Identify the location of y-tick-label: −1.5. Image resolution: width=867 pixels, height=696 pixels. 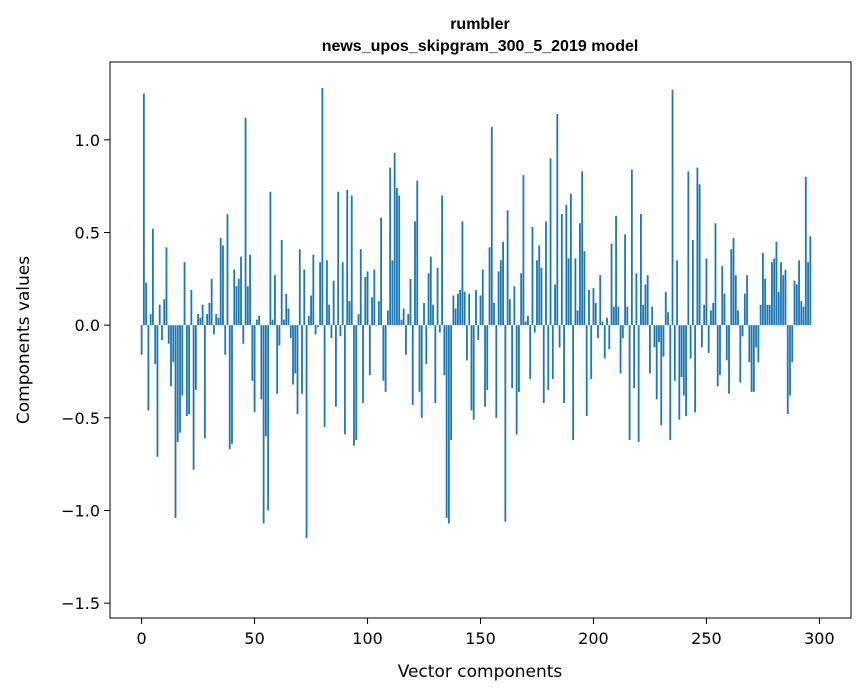
(80, 603).